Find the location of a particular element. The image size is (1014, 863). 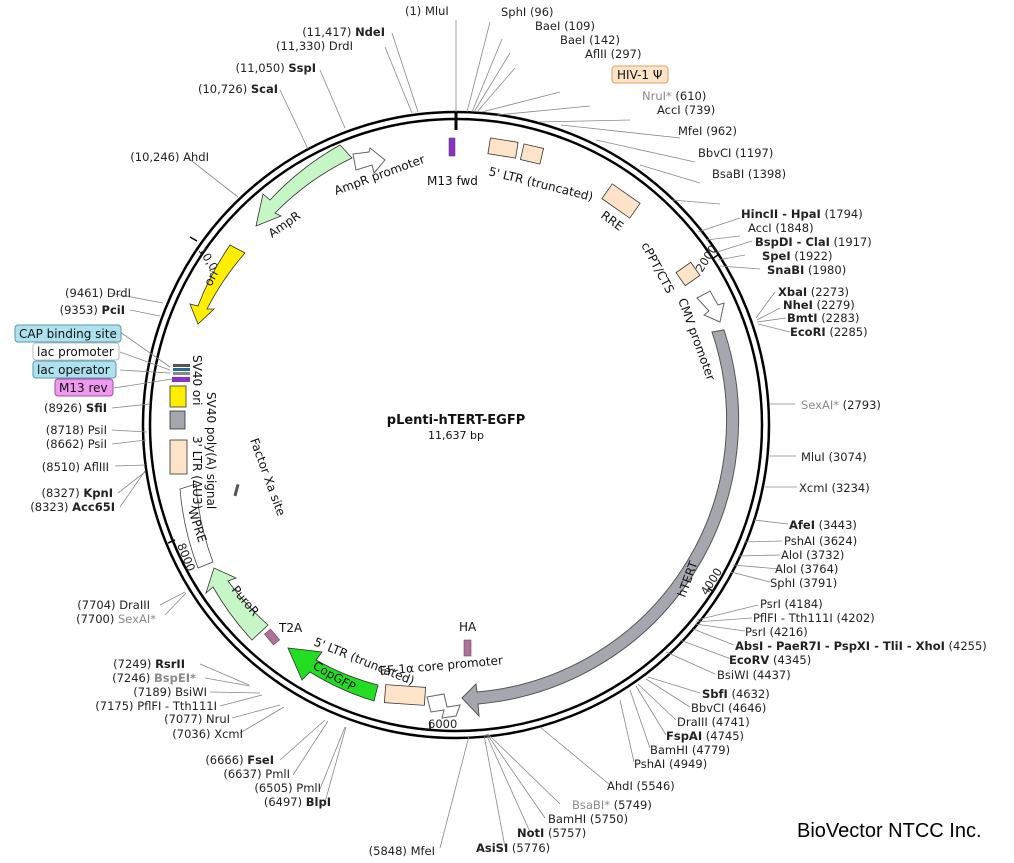

svg-text: XbaI (2273) is located at coordinates (813, 292).